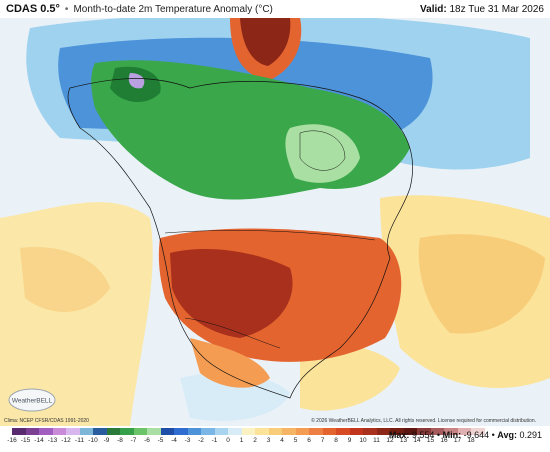 The width and height of the screenshot is (550, 452). I want to click on max-label: Max:, so click(399, 435).